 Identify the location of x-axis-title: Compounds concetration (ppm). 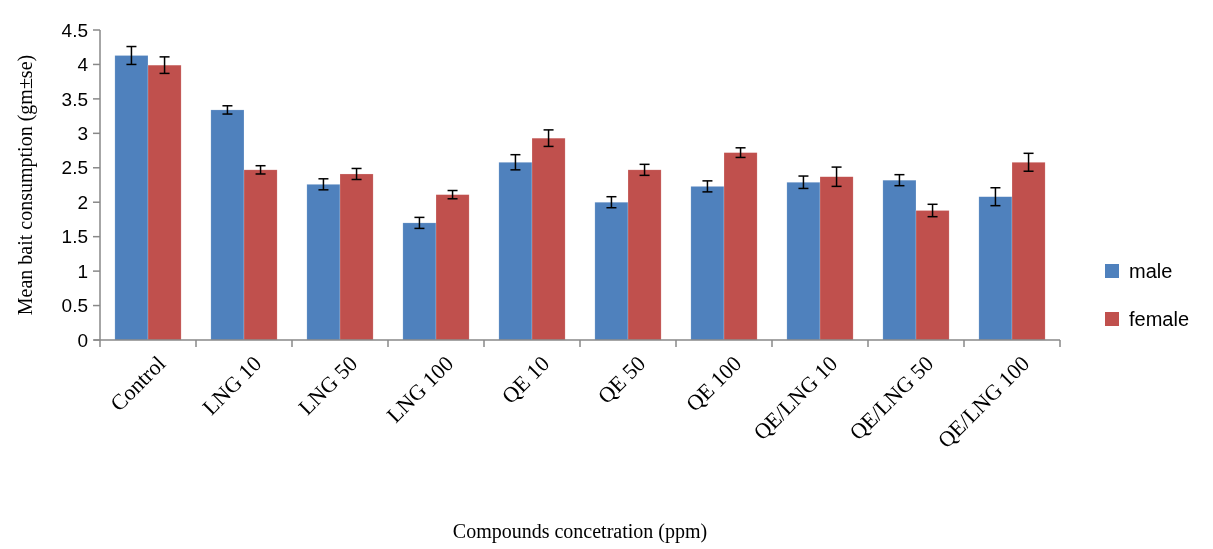
(580, 531).